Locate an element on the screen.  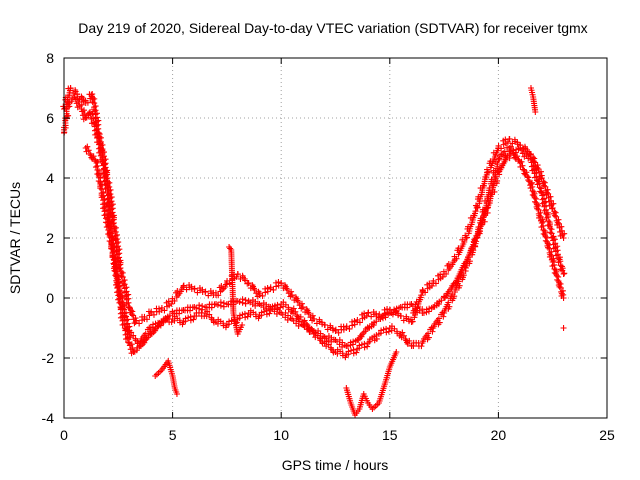
x-tick-label: 25 is located at coordinates (607, 435).